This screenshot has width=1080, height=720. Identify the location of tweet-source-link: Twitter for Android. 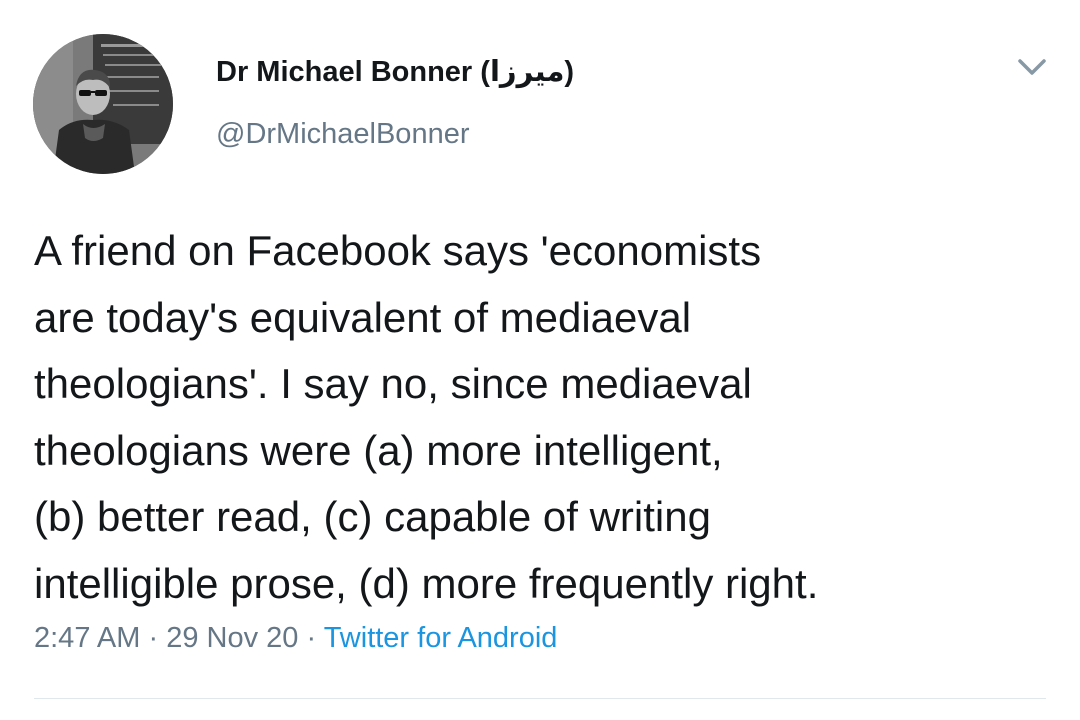
(440, 638).